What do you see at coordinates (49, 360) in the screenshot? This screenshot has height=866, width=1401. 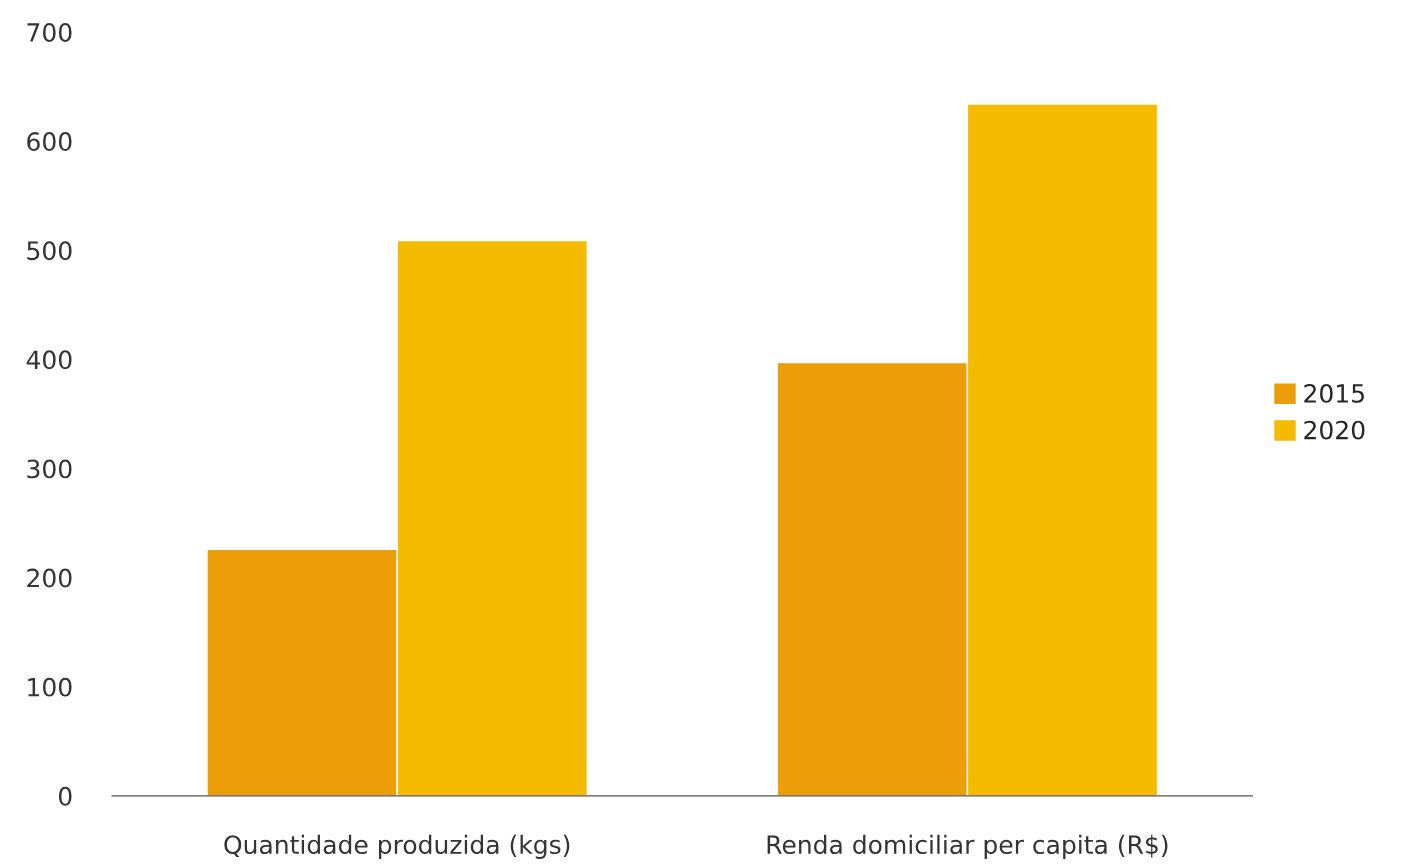 I see `y-tick-label: 400` at bounding box center [49, 360].